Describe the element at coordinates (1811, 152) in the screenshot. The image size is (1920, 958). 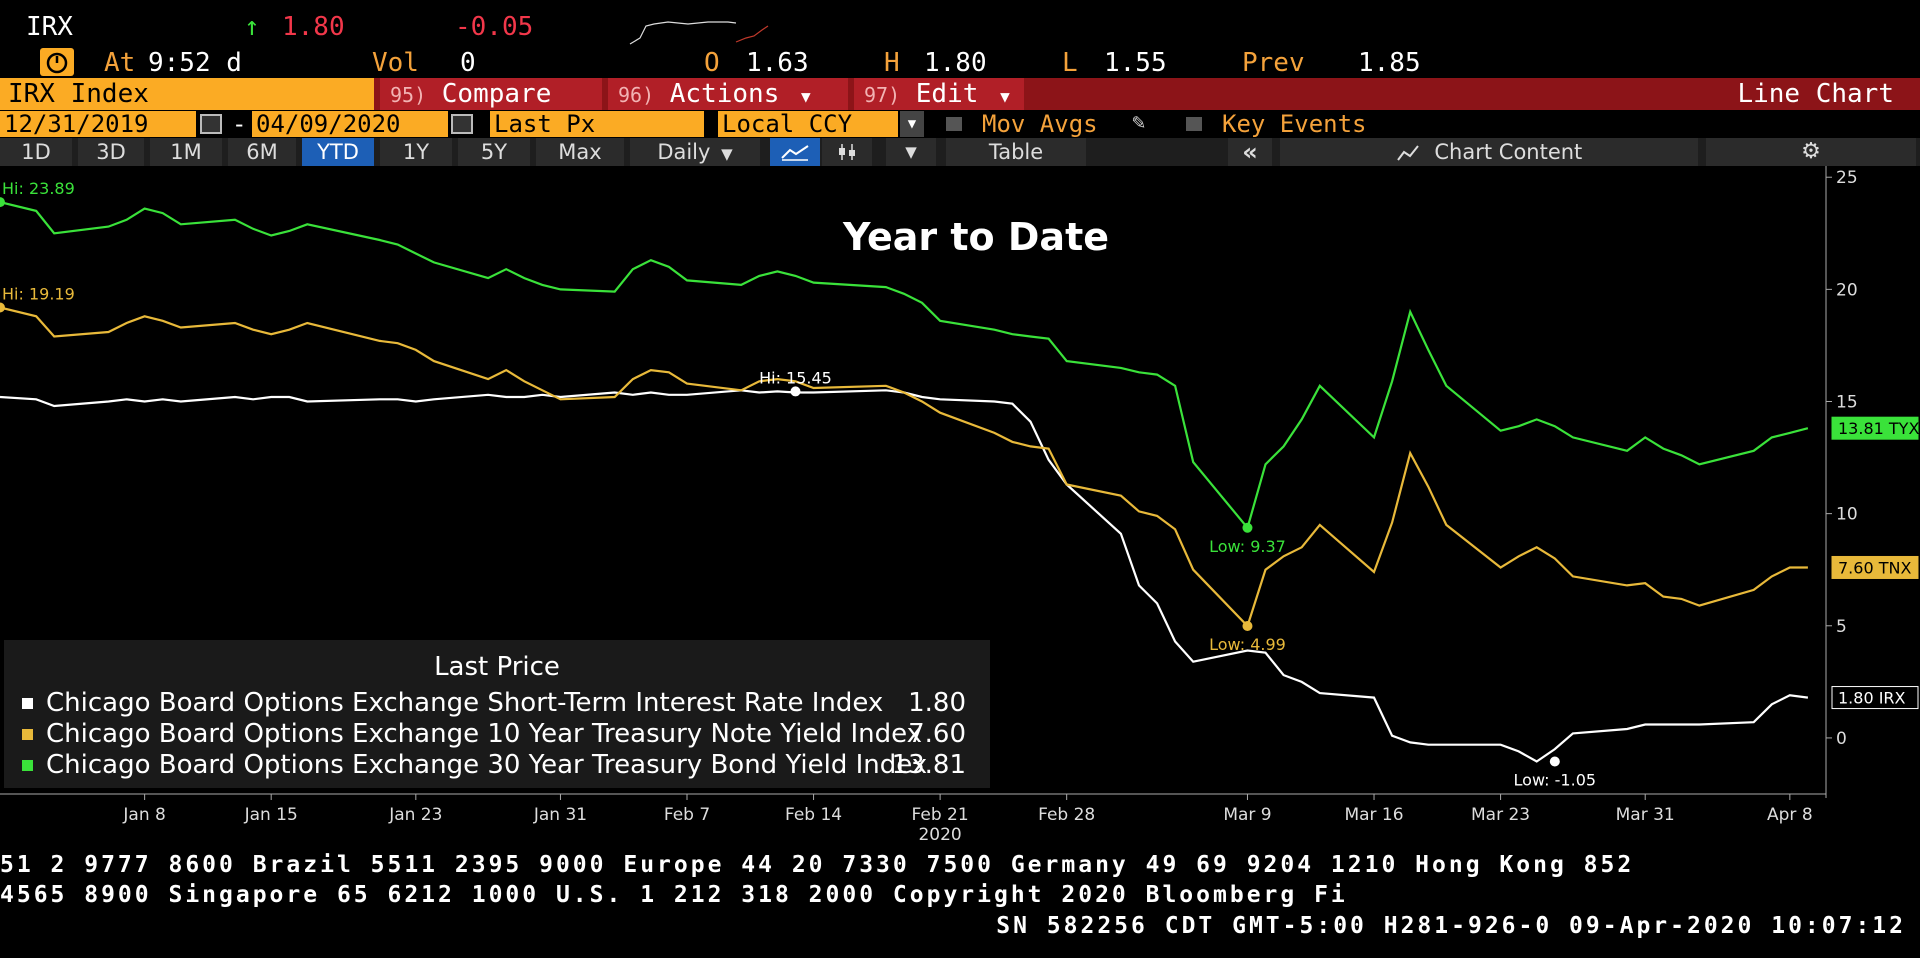
I see `settings-gear-icon: ⚙` at that location.